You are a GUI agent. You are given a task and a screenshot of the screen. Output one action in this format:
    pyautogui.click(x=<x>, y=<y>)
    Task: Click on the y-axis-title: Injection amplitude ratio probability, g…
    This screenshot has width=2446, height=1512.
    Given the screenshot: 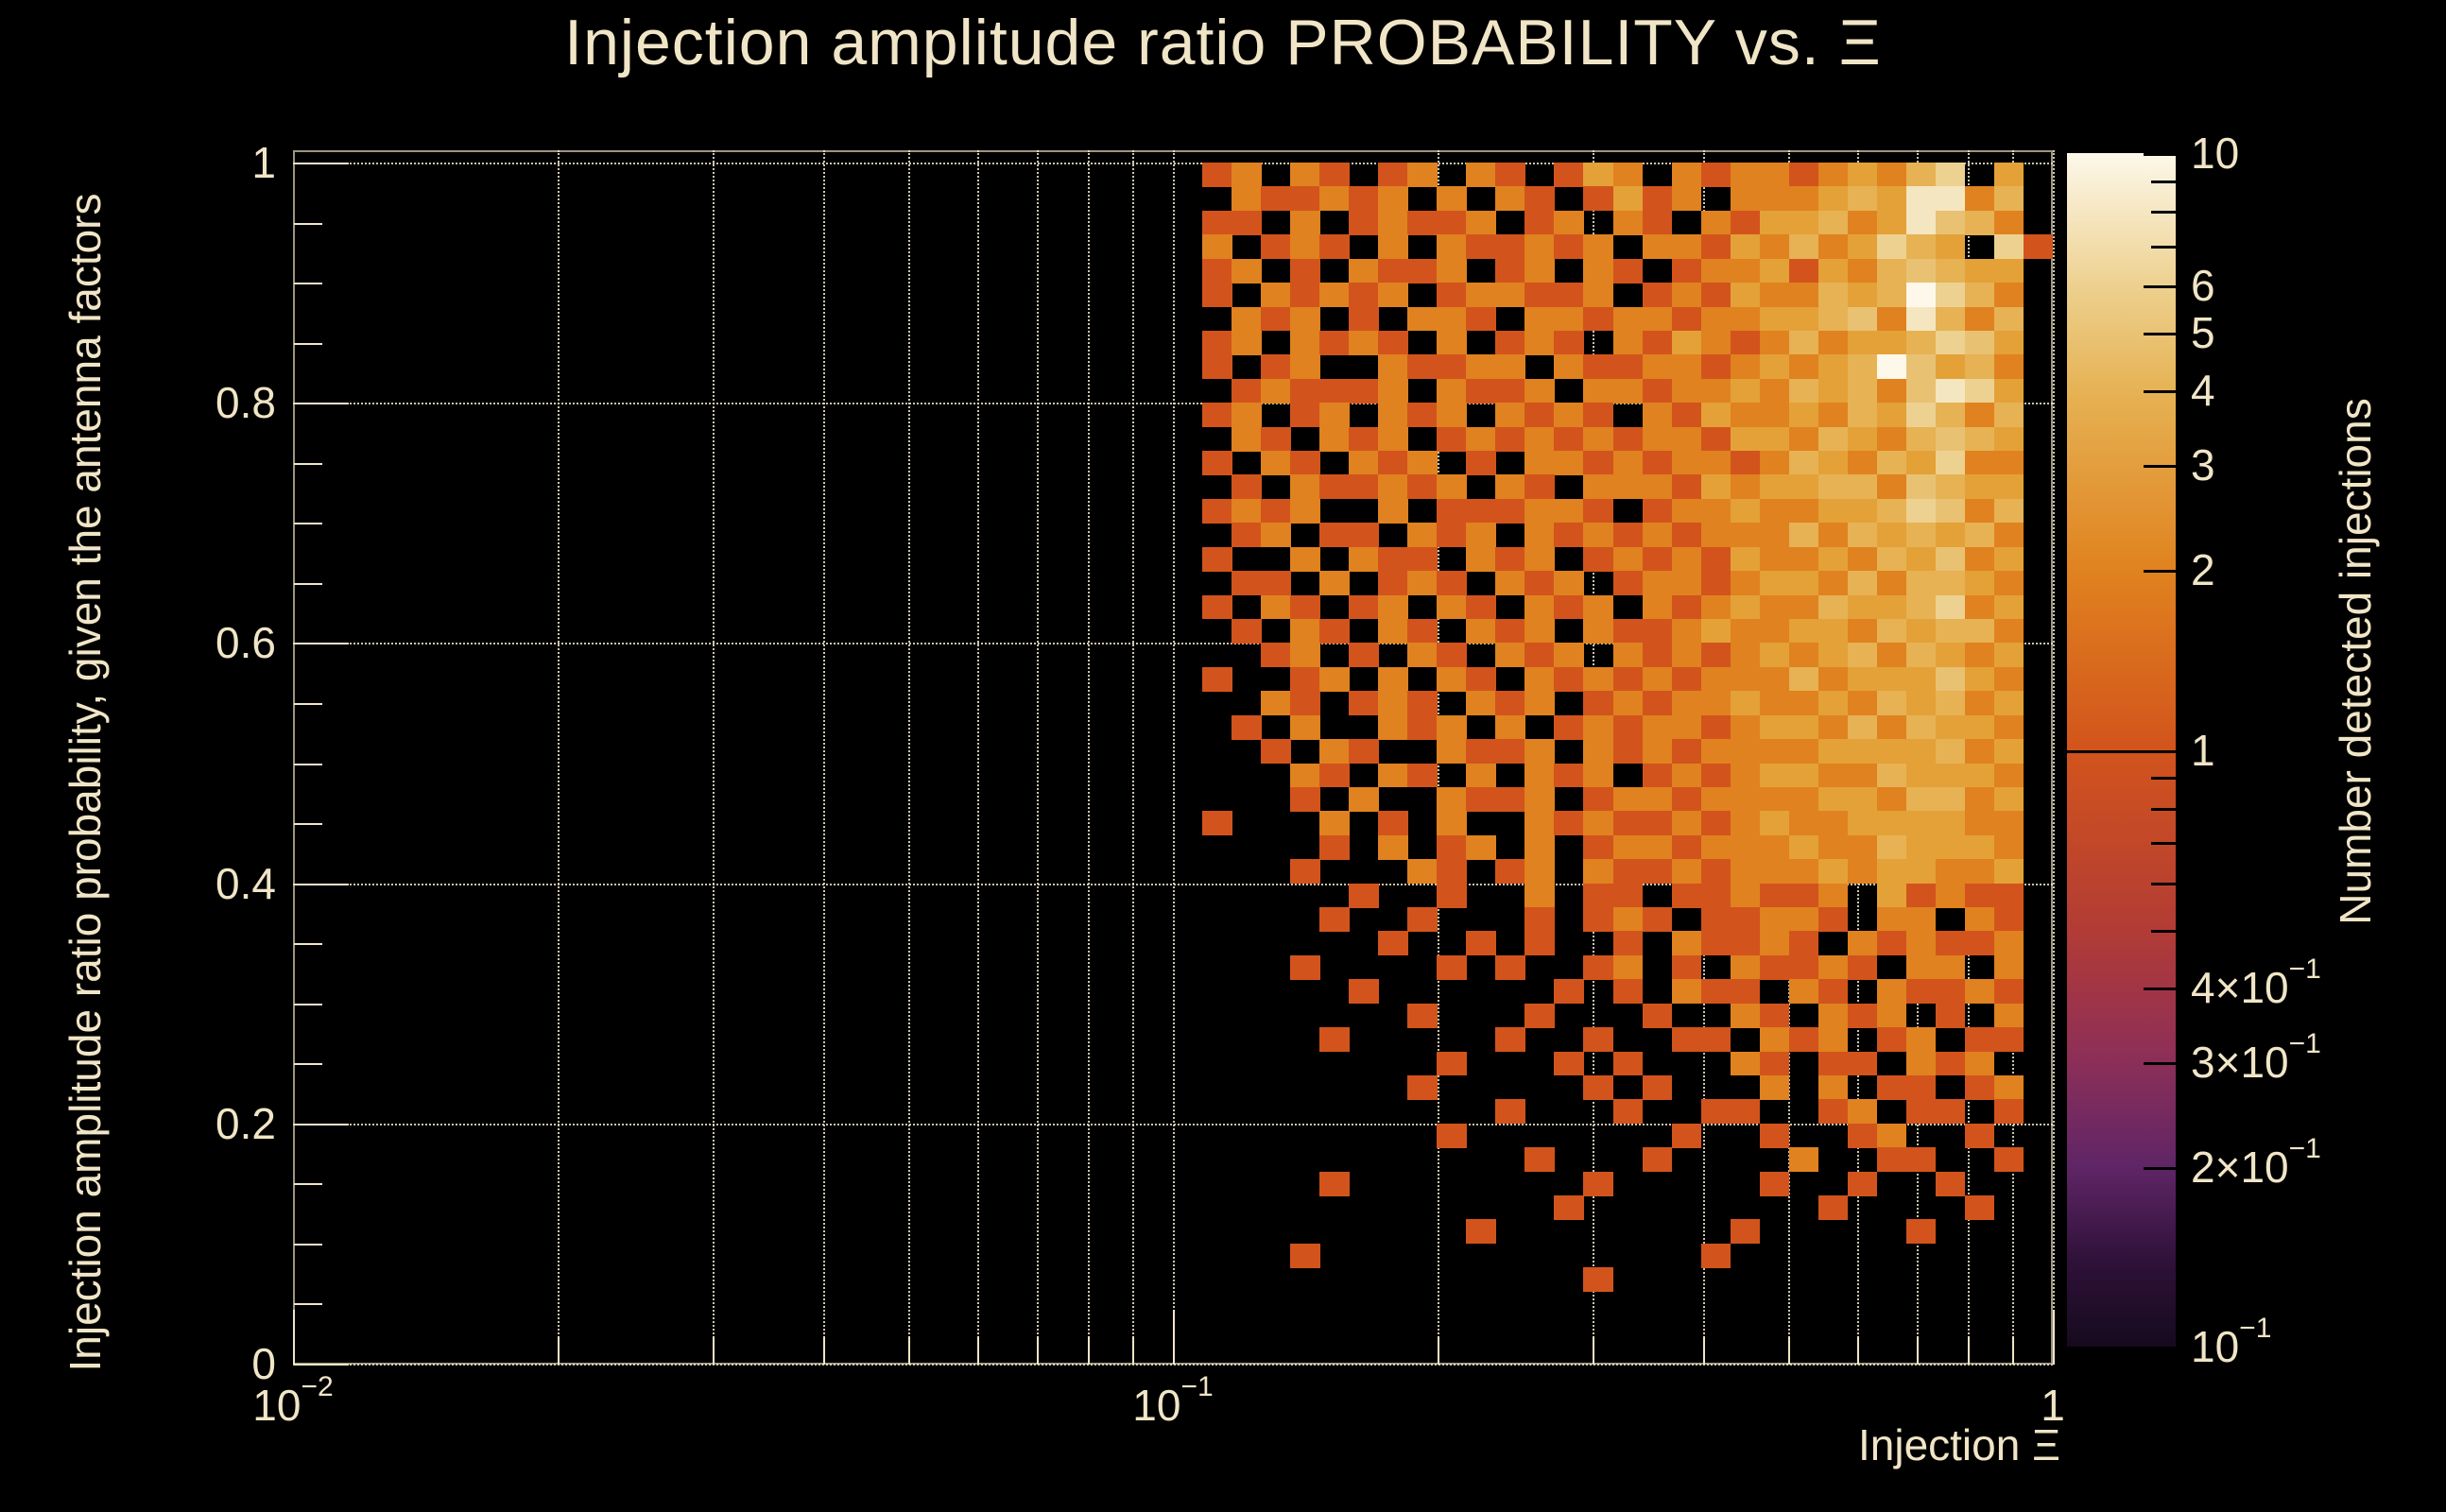 What is the action you would take?
    pyautogui.click(x=85, y=782)
    